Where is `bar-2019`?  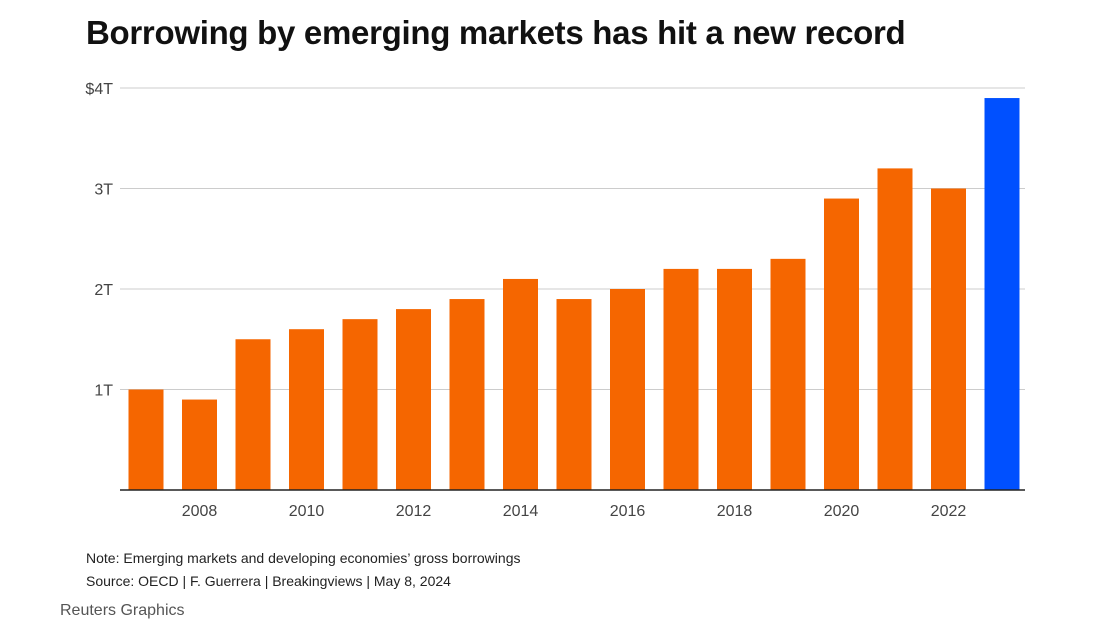 bar-2019 is located at coordinates (788, 374).